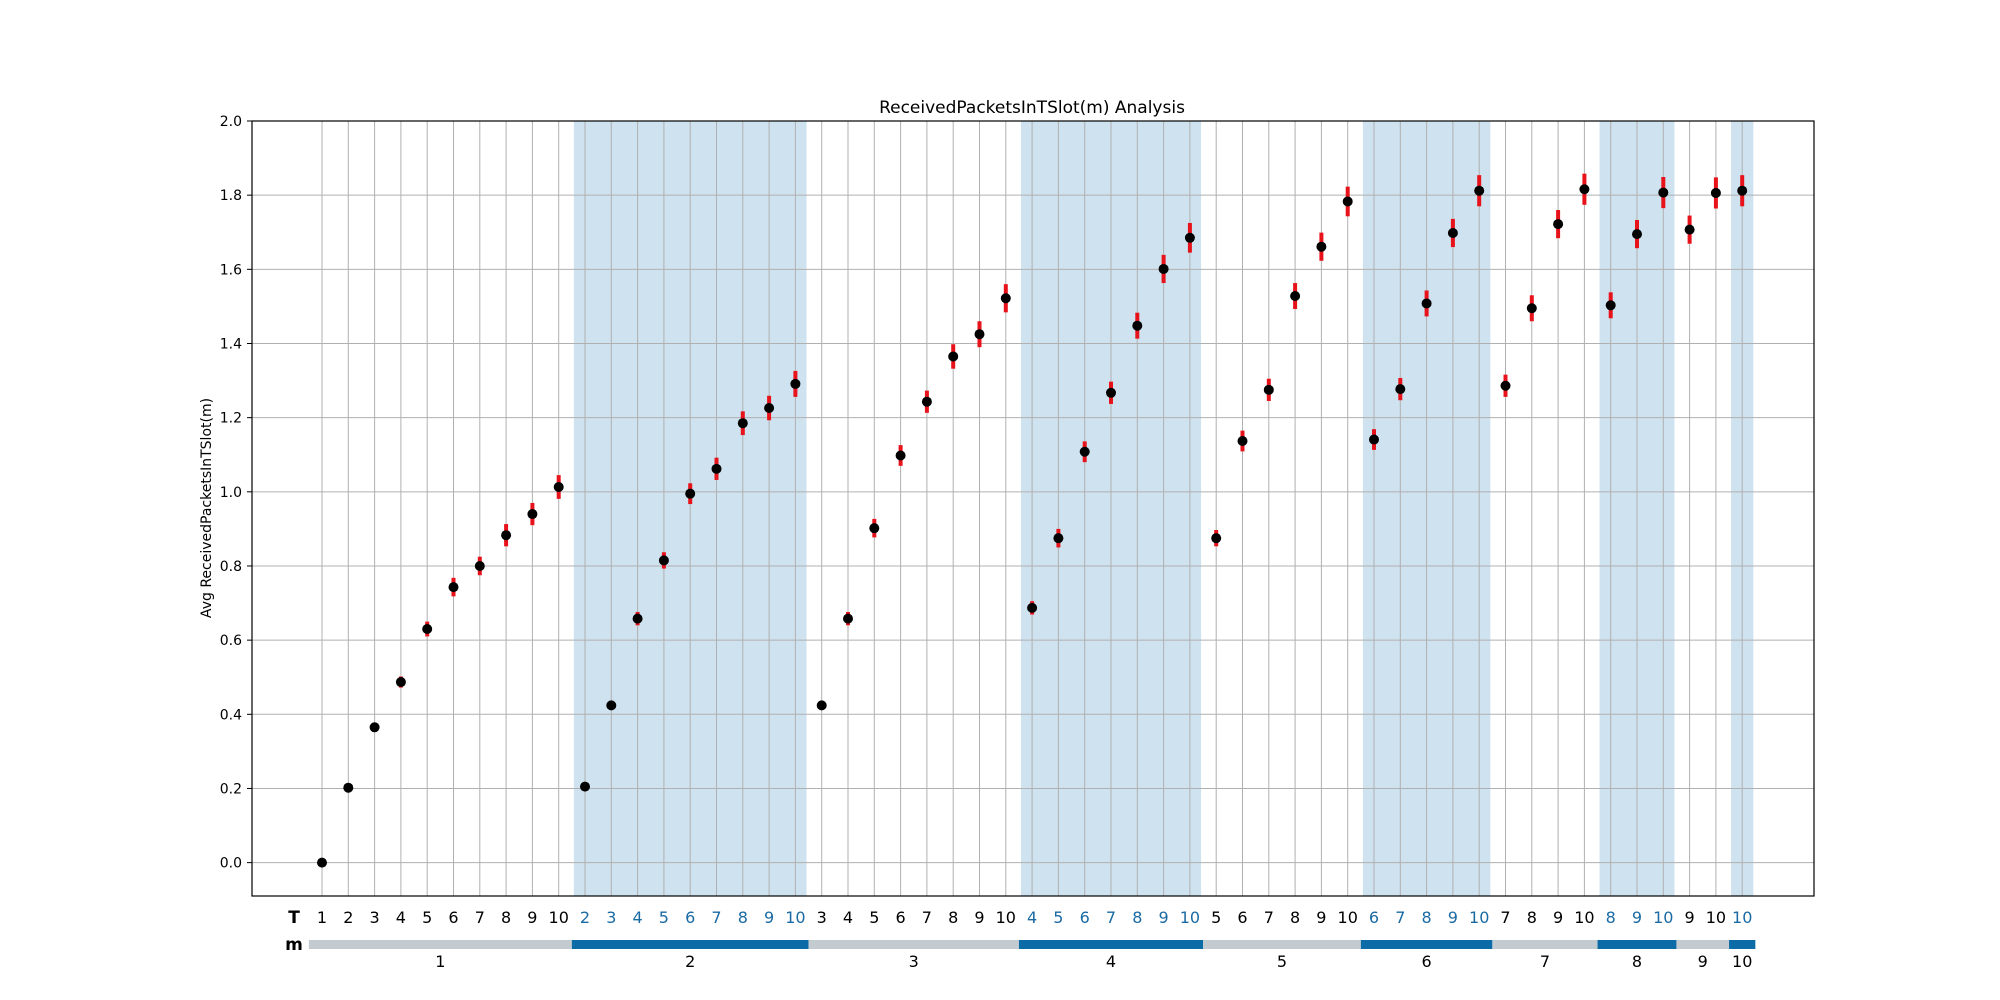 This screenshot has width=2000, height=1000. I want to click on m-group-label: 7, so click(1545, 961).